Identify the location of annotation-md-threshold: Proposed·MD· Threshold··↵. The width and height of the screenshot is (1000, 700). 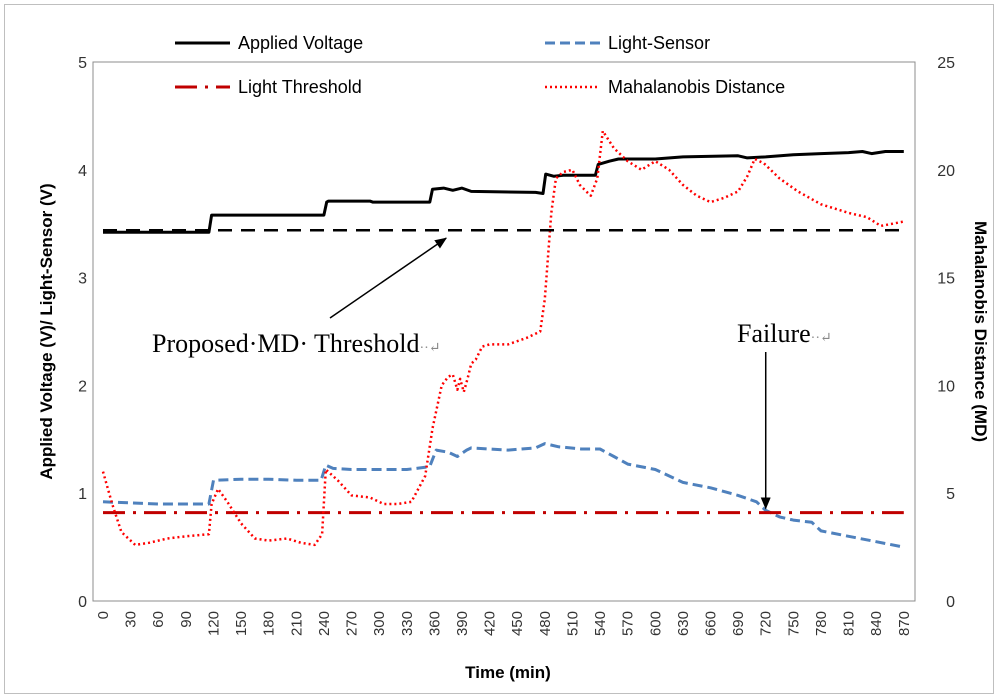
(296, 343).